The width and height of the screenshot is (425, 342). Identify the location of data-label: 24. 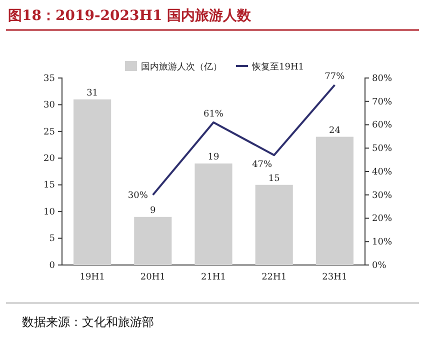
(334, 131).